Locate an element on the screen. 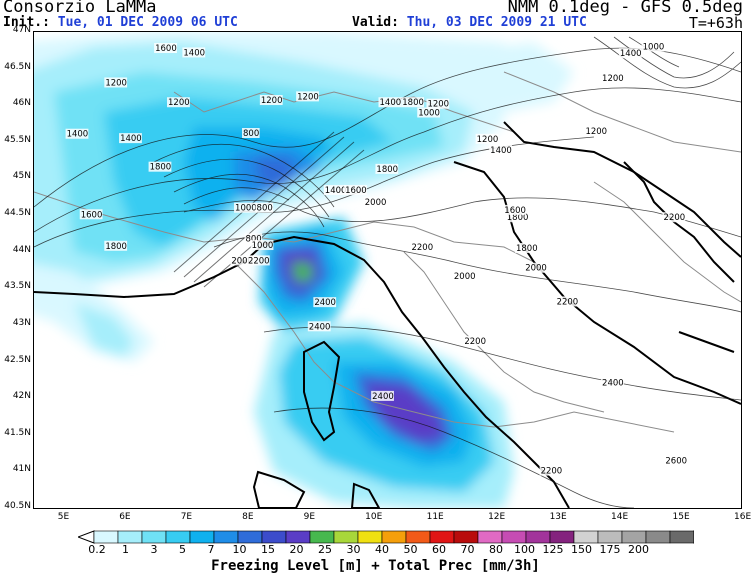 The width and height of the screenshot is (751, 580). colorbar-tick-label: 40 is located at coordinates (382, 549).